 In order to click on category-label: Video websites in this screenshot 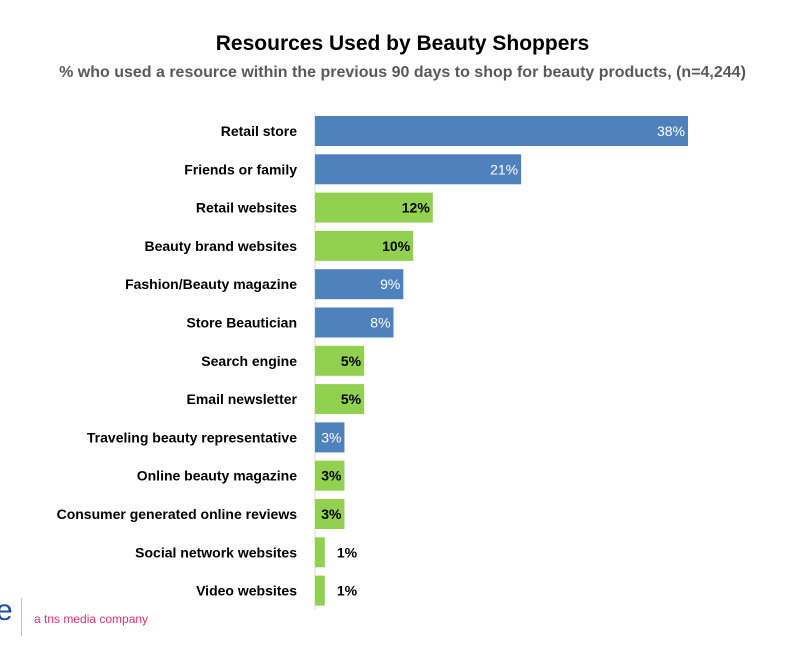, I will do `click(246, 591)`.